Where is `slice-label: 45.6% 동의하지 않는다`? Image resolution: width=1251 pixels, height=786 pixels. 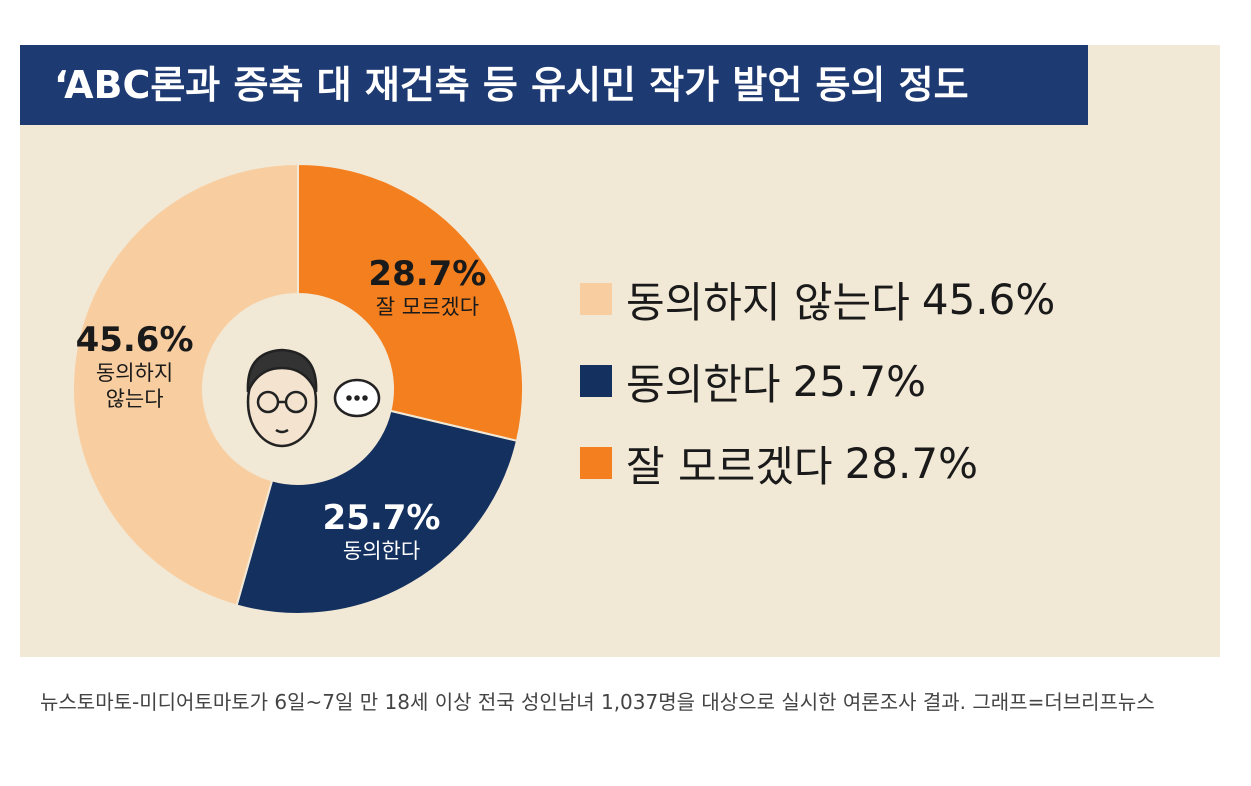 slice-label: 45.6% 동의하지 않는다 is located at coordinates (135, 366).